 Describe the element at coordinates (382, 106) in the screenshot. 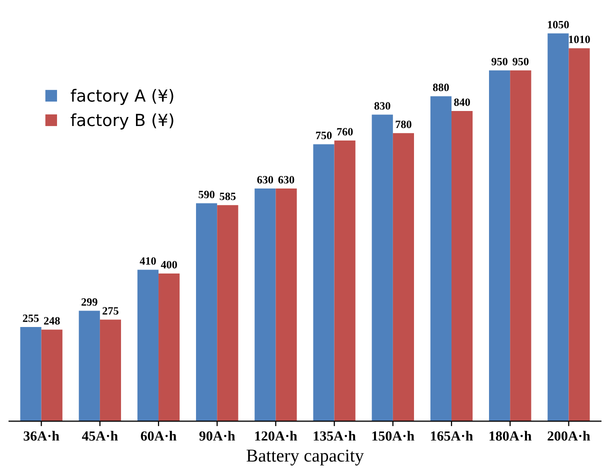

I see `data-label: 830` at that location.